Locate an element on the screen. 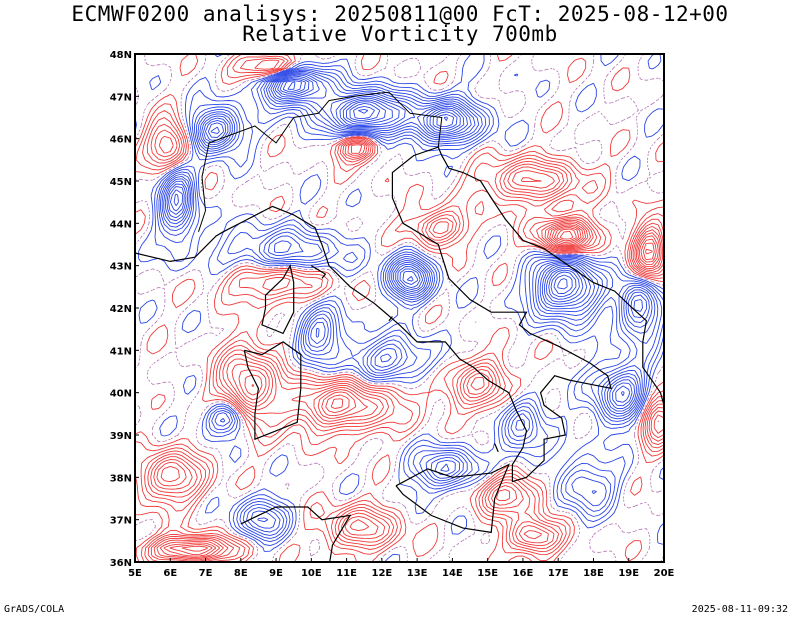 This screenshot has height=618, width=800. lon-tick-label: 15E is located at coordinates (487, 573).